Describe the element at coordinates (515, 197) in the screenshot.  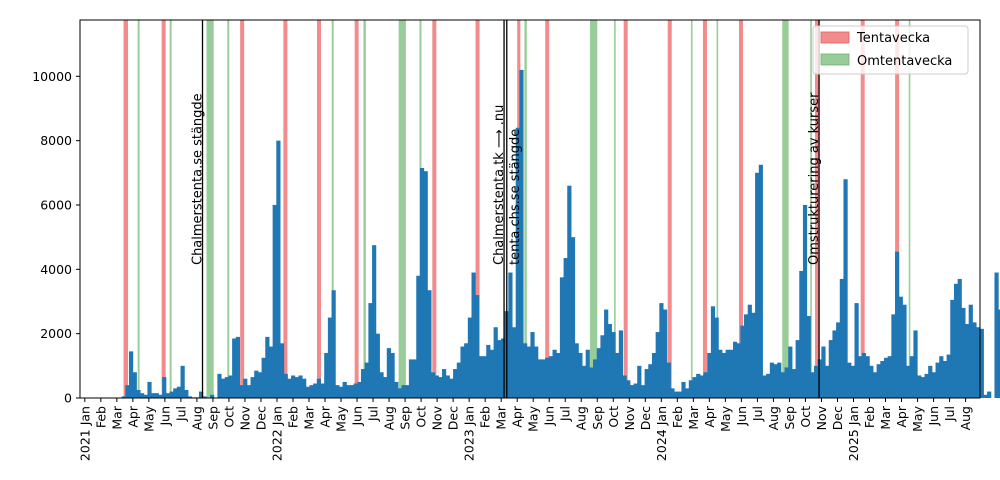
I see `event-label-2: tenta.chs.se stängde` at that location.